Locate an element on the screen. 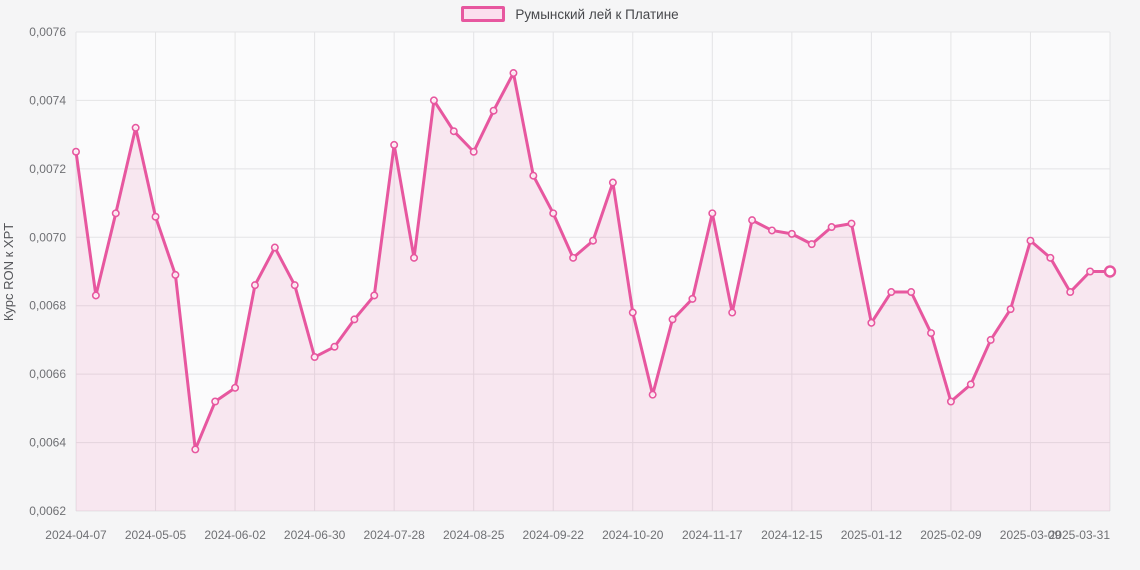 This screenshot has height=570, width=1140. y-tick-label: 0,0070 is located at coordinates (47, 237).